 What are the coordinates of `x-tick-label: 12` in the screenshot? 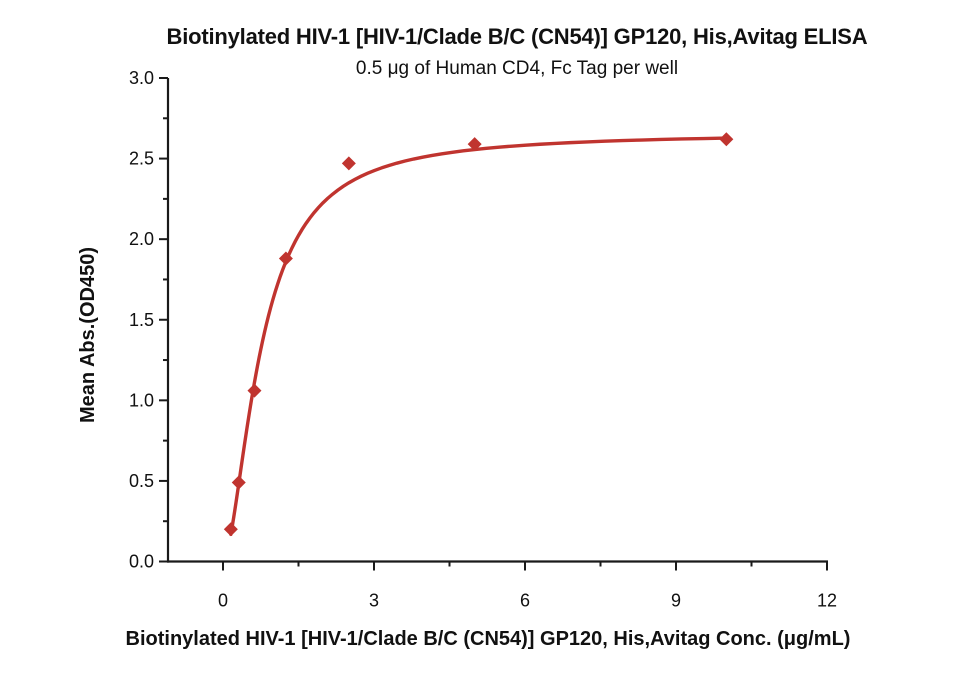 It's located at (827, 601).